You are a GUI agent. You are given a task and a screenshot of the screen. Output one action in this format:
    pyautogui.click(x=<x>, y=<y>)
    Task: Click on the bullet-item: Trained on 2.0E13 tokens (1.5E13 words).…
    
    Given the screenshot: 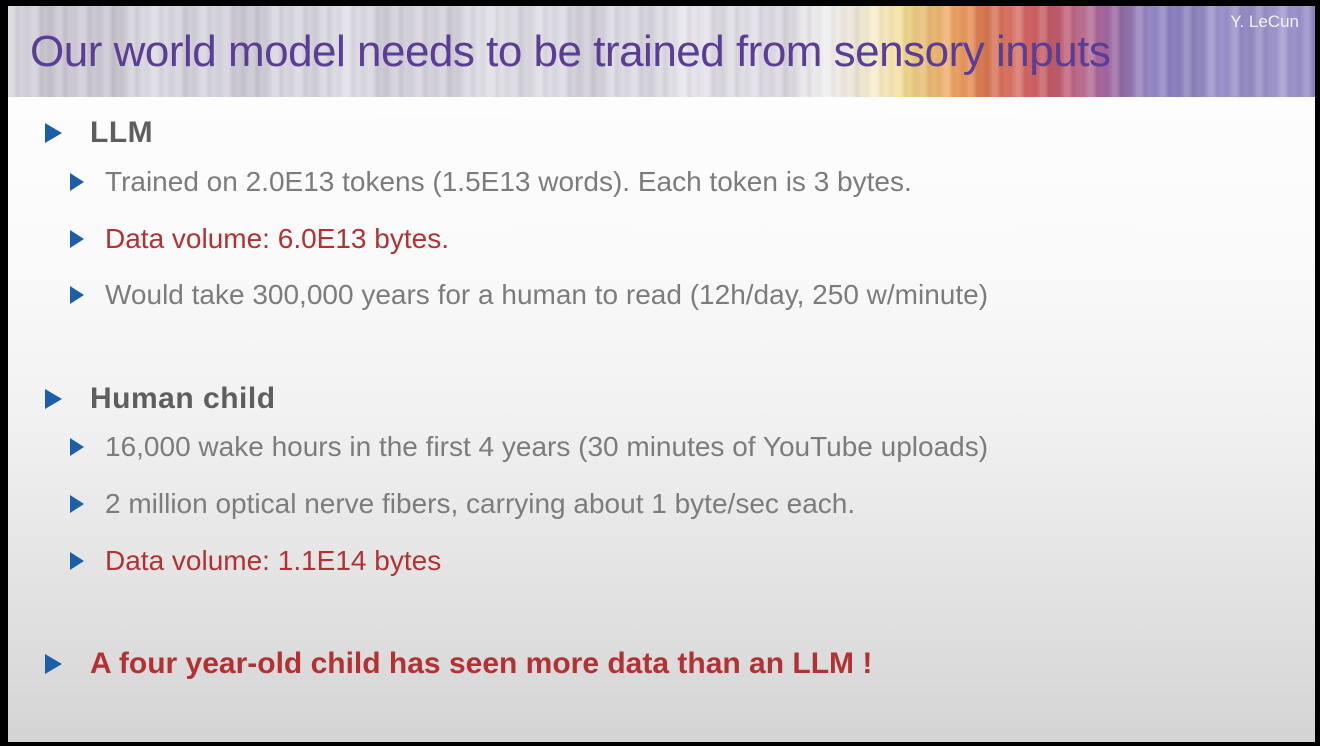 What is the action you would take?
    pyautogui.click(x=661, y=182)
    